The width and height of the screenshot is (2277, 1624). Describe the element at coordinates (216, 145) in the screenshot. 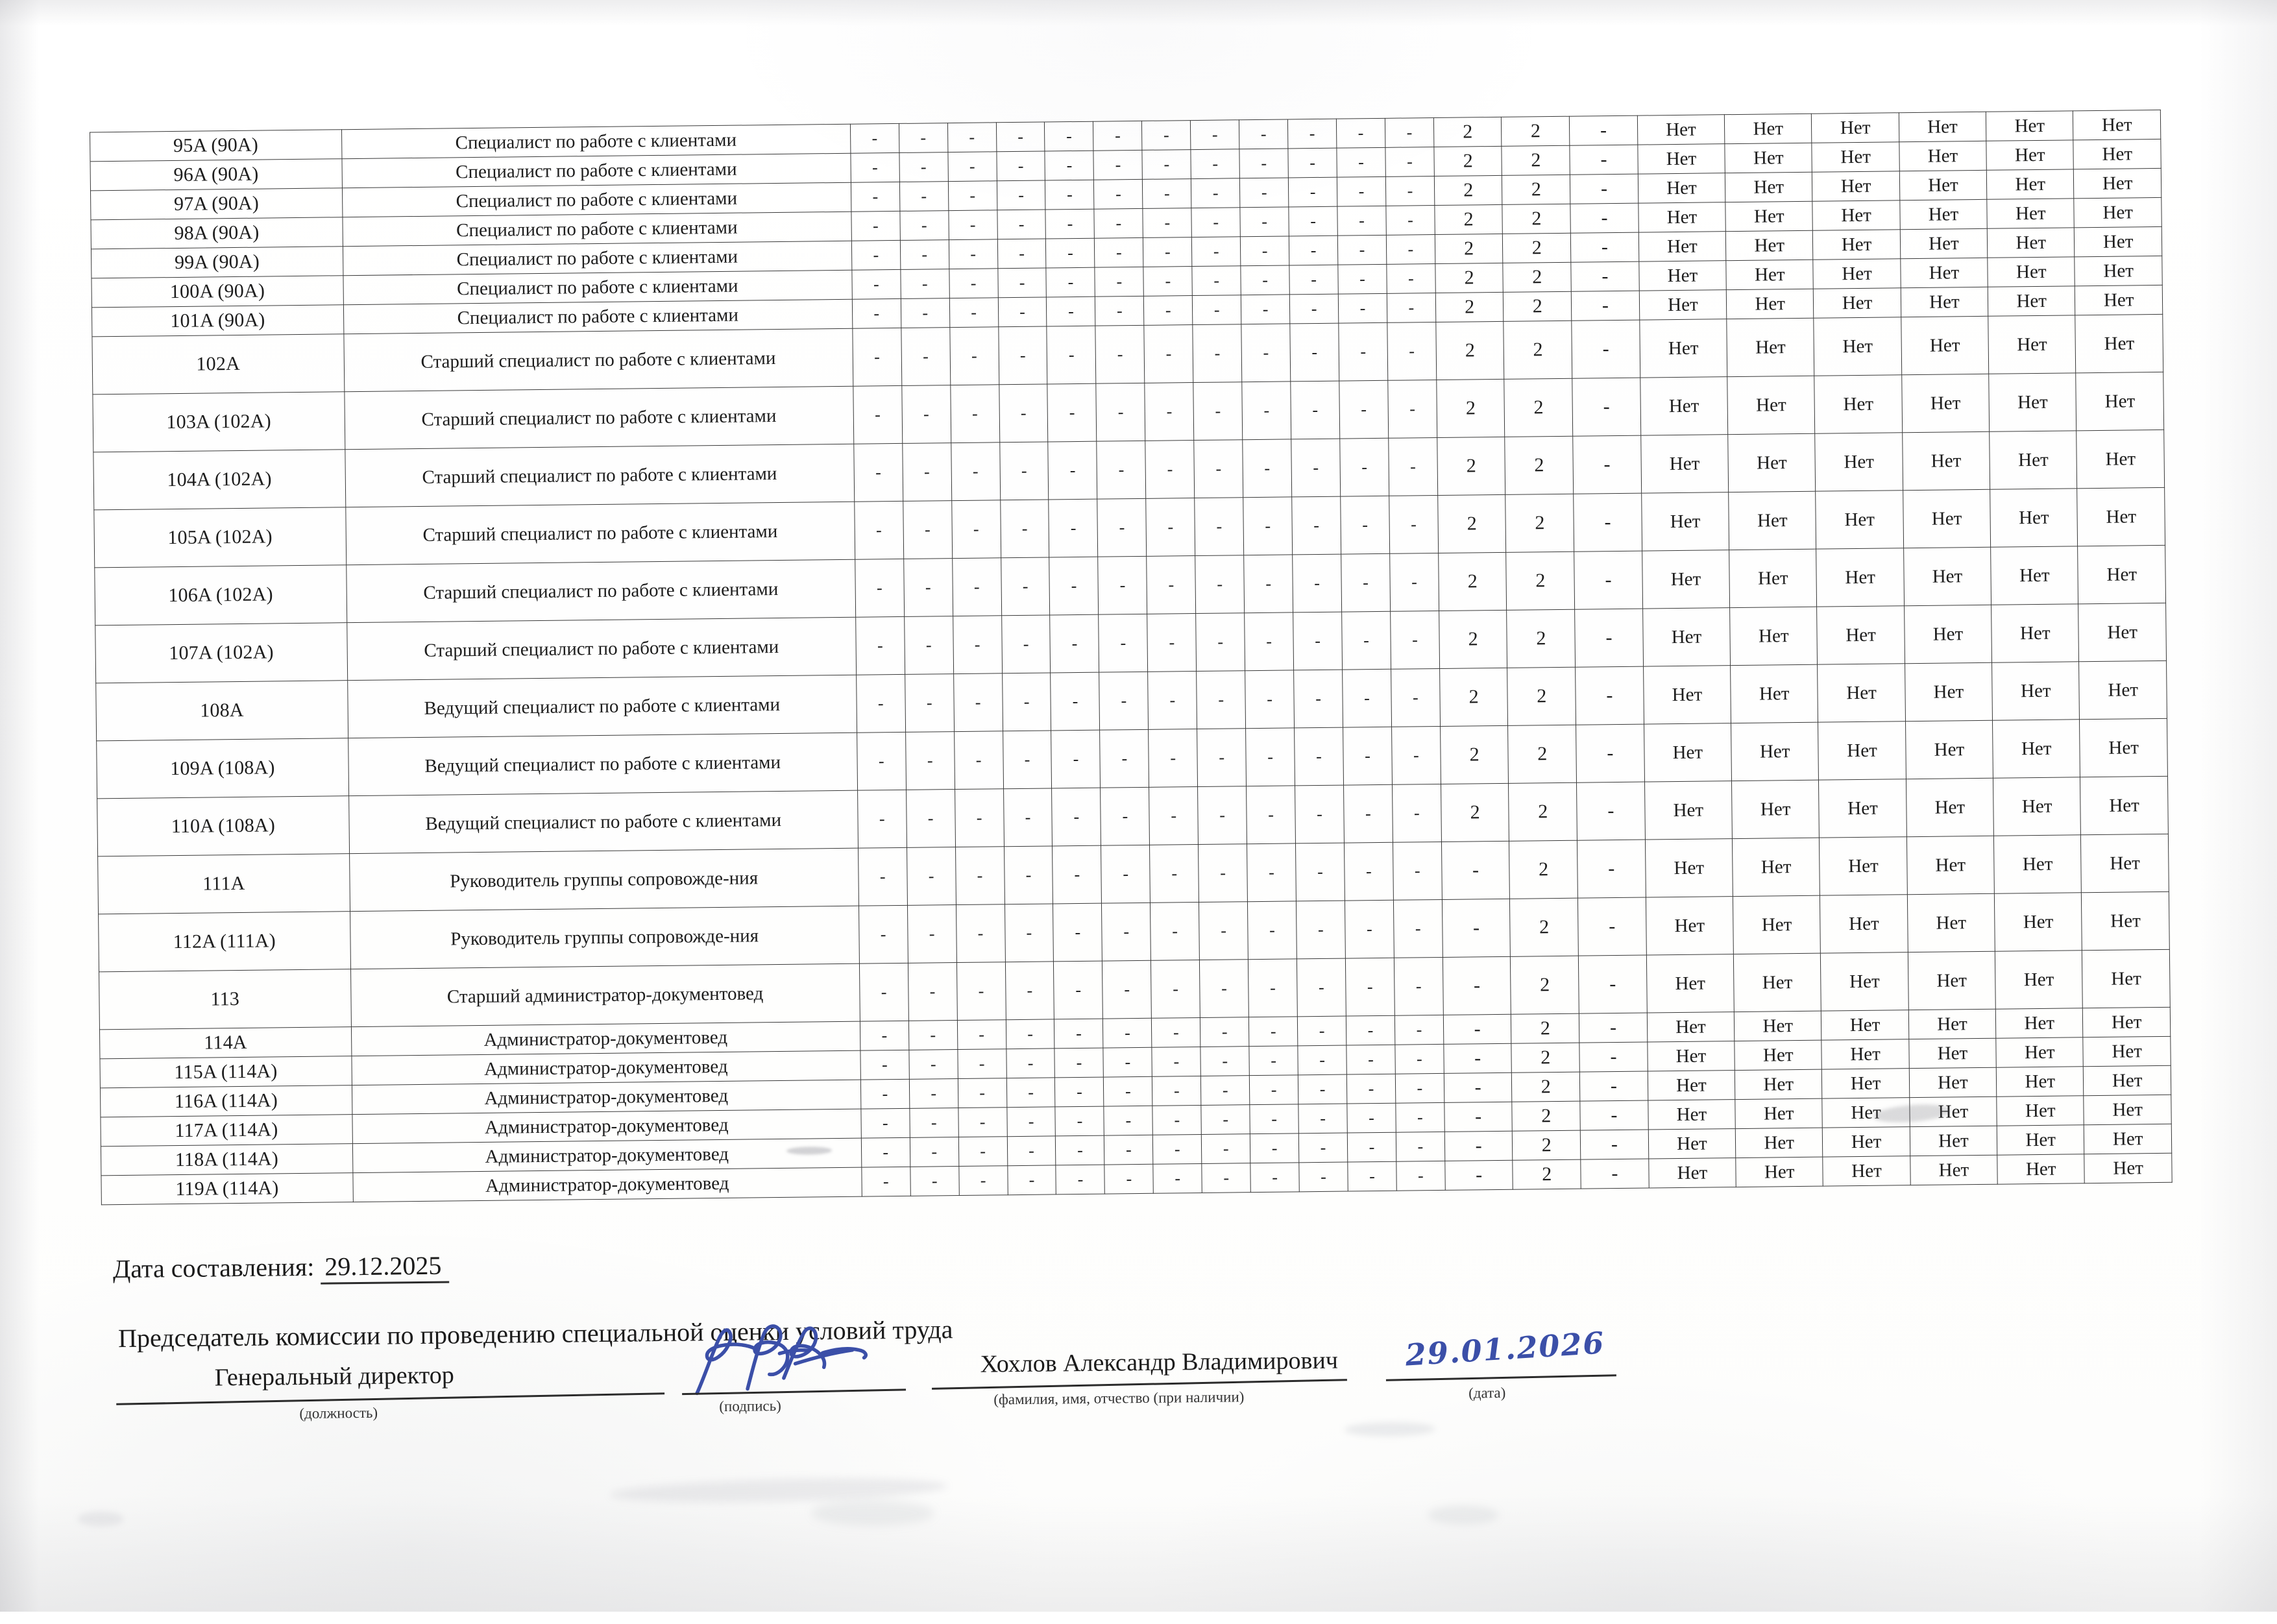

I see `workplace-number-cell: 95A (90A)` at that location.